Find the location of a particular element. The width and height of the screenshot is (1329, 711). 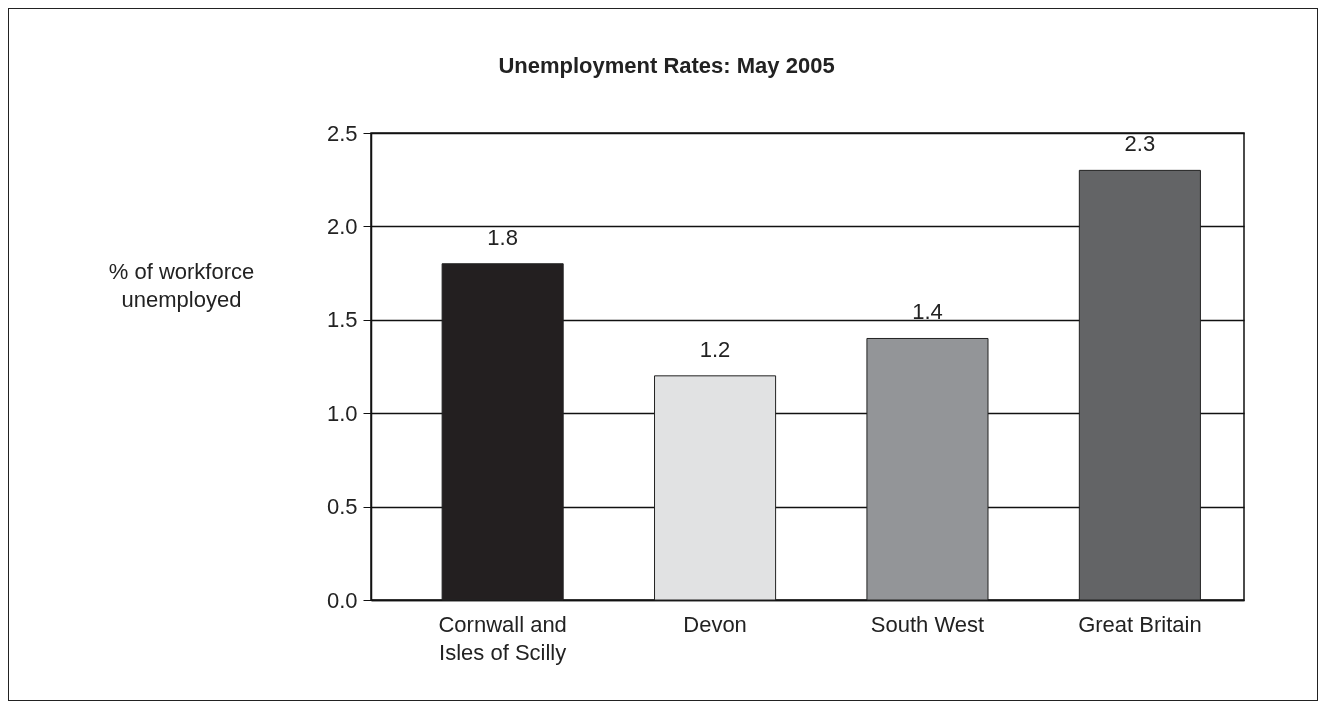

y-tick-label: 2.0 is located at coordinates (342, 226).